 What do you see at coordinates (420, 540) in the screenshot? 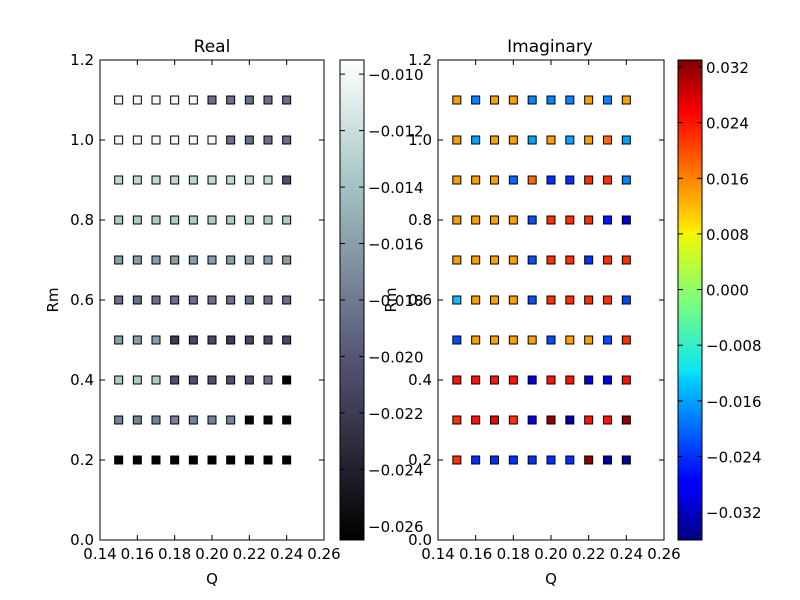
I see `imaginary-y-tick-label: 0.0` at bounding box center [420, 540].